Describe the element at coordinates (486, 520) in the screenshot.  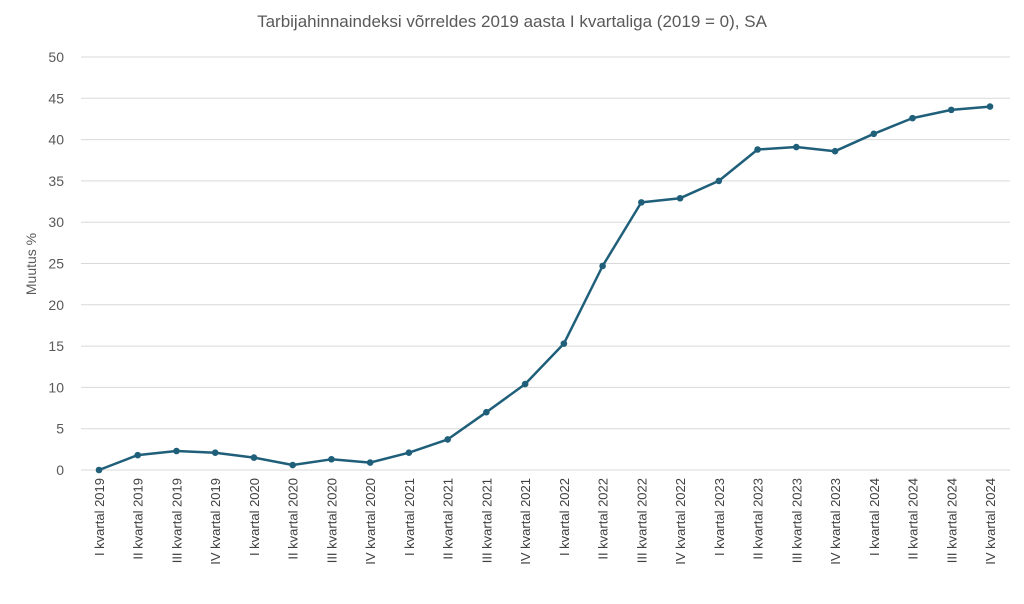
I see `x-tick-label: III kvartal 2021` at that location.